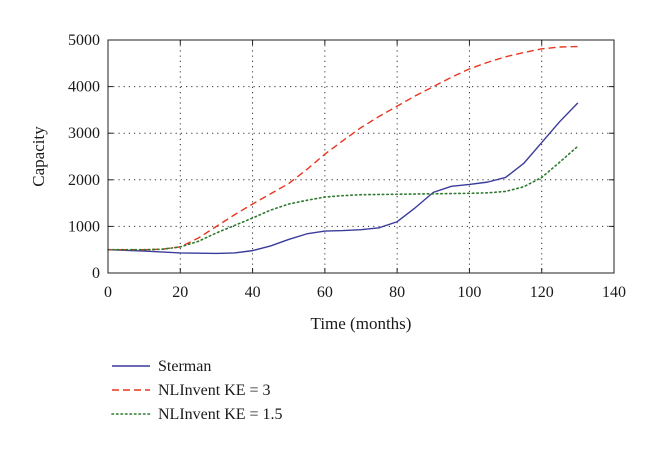  Describe the element at coordinates (38, 156) in the screenshot. I see `y-axis-label: Capacity` at that location.